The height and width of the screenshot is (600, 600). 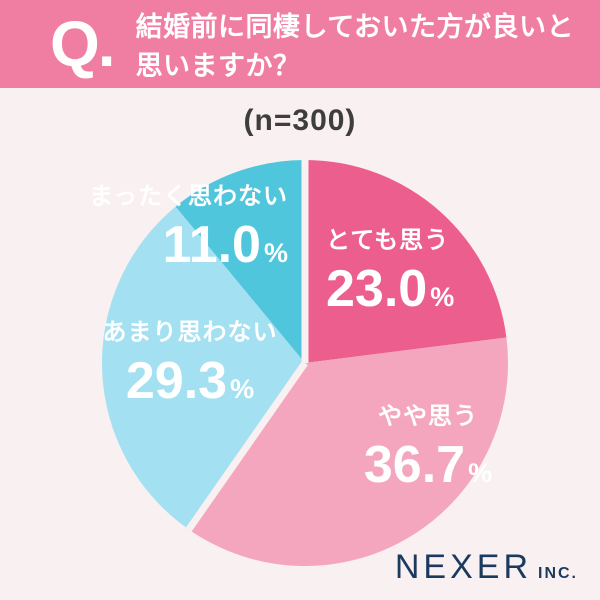 I want to click on segment-value: 29.3%, so click(x=190, y=381).